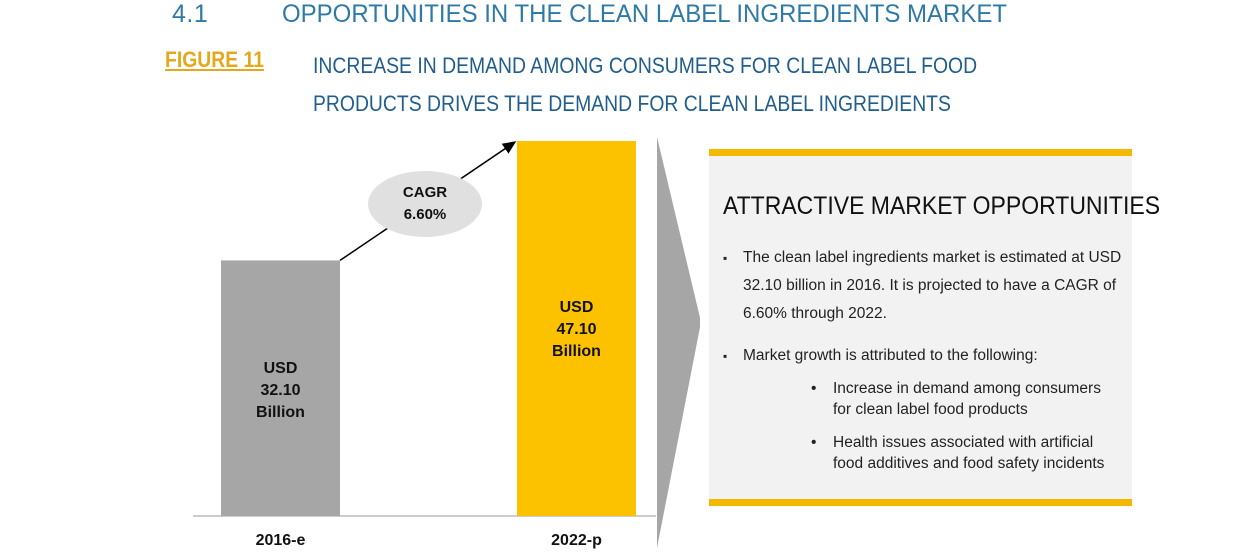 Image resolution: width=1233 pixels, height=557 pixels. I want to click on x-tick-label-2022-p: 2022-p, so click(576, 540).